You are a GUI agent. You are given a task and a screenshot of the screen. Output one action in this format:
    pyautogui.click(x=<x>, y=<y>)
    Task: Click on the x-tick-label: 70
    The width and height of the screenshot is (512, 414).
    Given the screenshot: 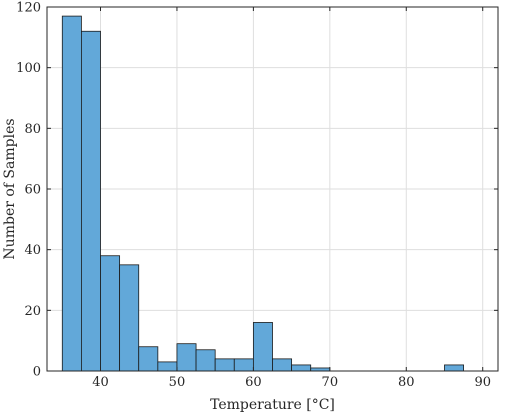 What is the action you would take?
    pyautogui.click(x=330, y=382)
    